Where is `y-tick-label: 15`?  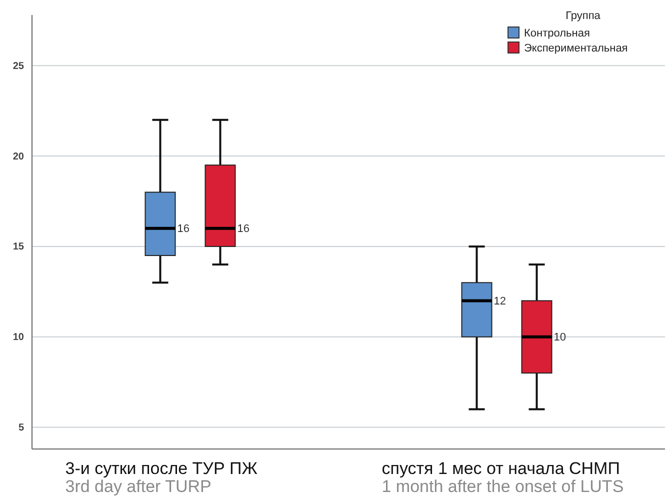 y-tick-label: 15 is located at coordinates (18, 247).